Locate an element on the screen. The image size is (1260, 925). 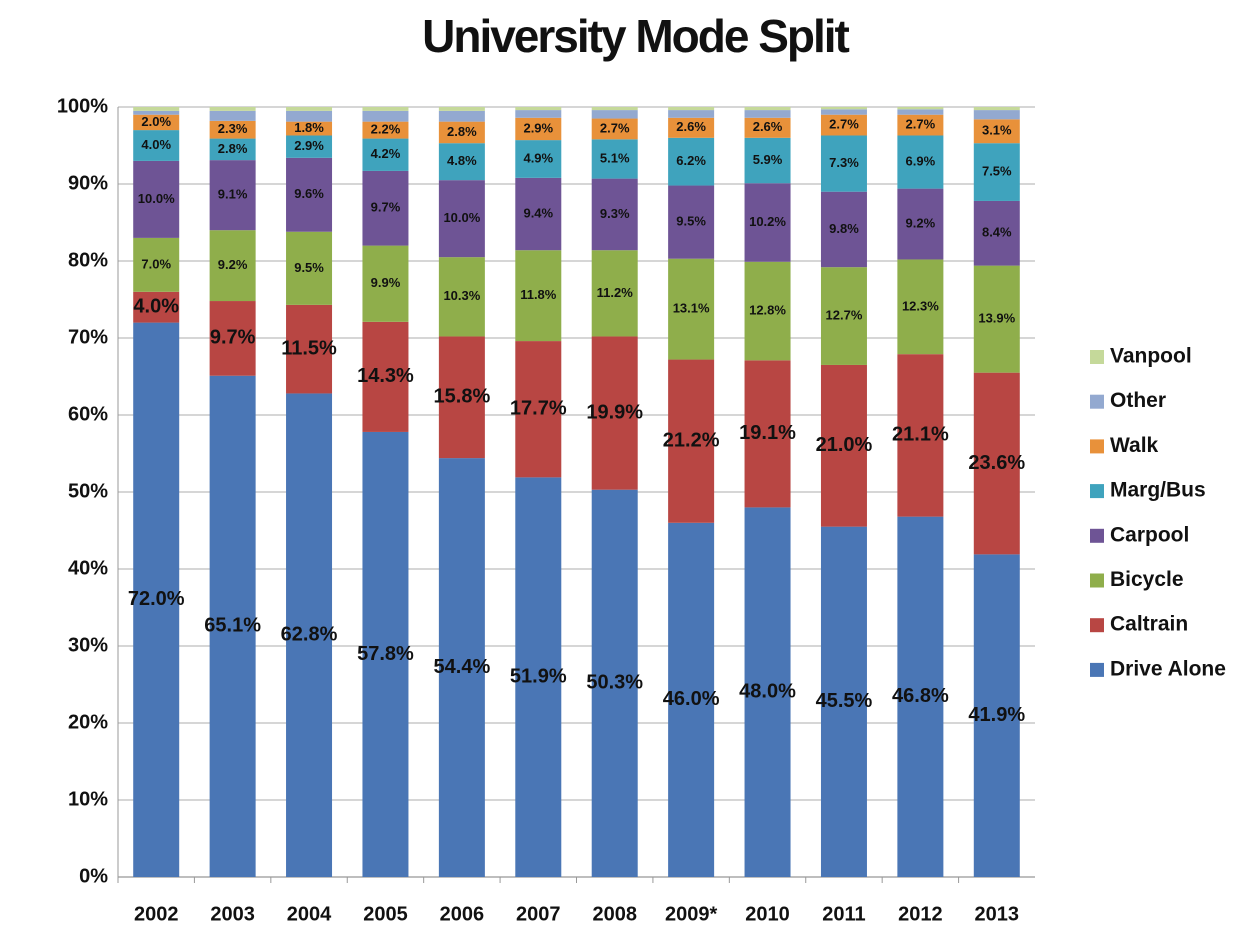
y-tick-label: 20% is located at coordinates (88, 722).